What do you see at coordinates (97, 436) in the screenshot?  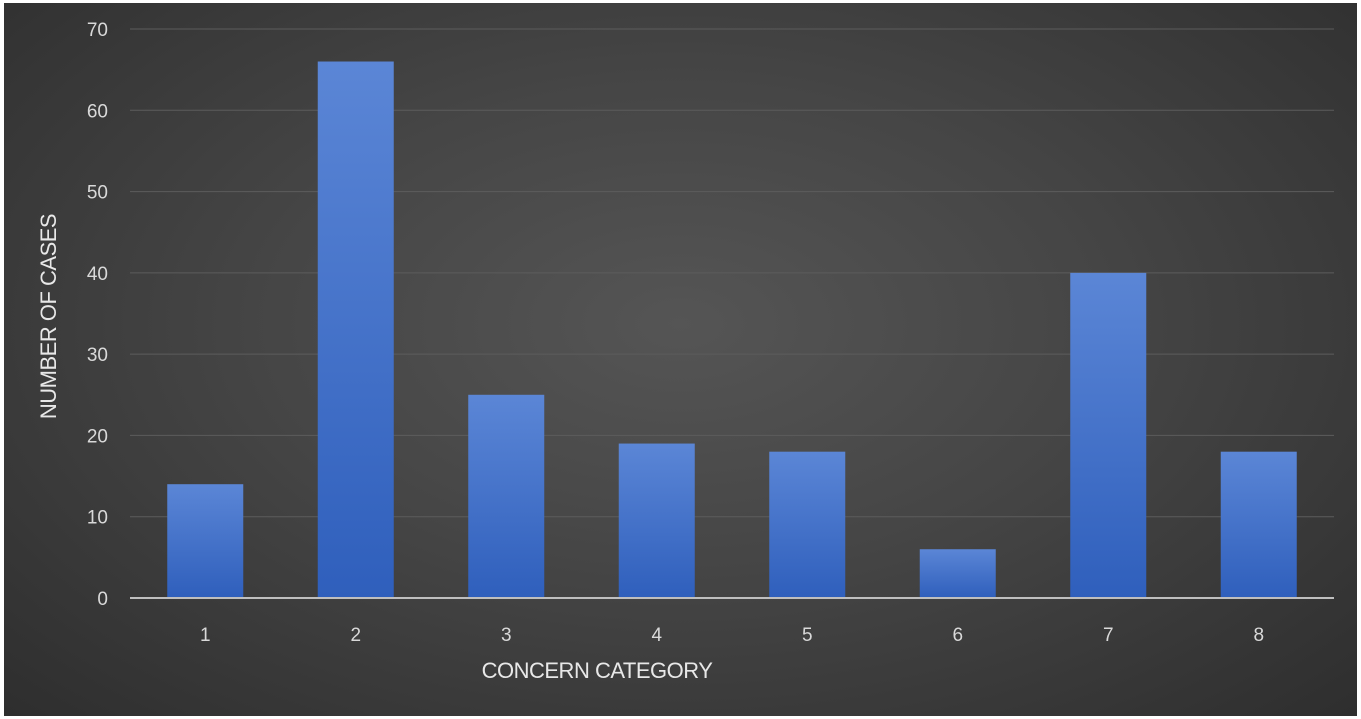 I see `y-tick-label: 20` at bounding box center [97, 436].